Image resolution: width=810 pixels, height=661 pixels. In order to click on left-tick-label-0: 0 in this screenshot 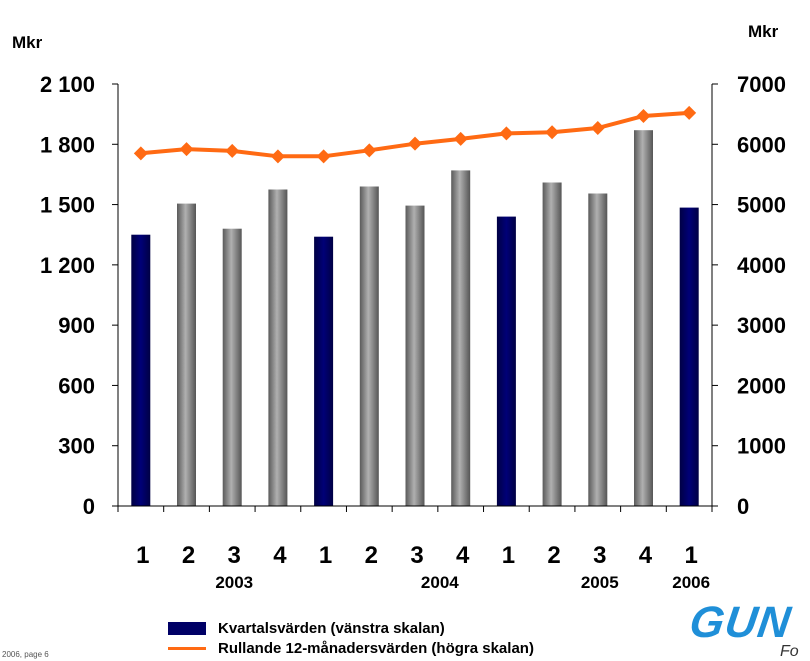, I will do `click(89, 506)`.